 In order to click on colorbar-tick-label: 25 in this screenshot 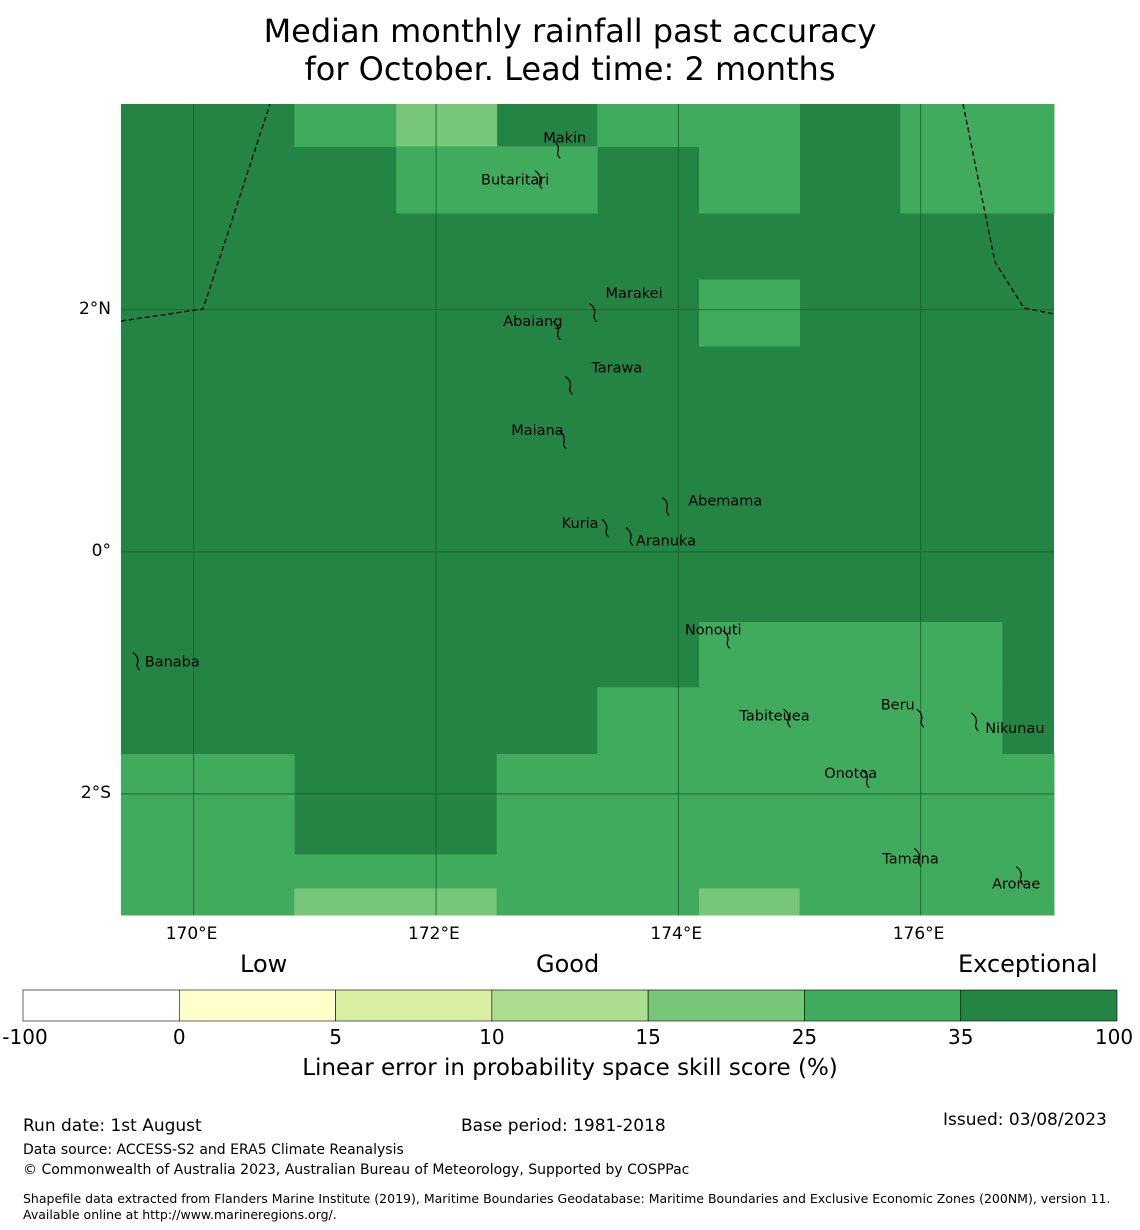, I will do `click(804, 1037)`.